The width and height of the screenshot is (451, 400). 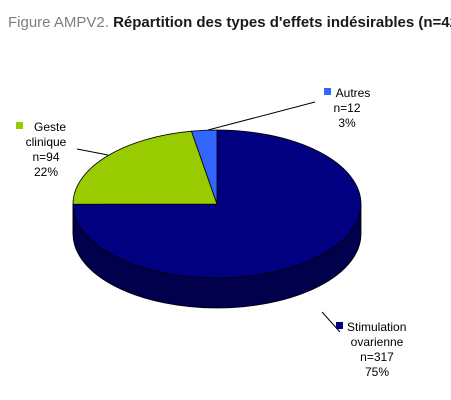 I want to click on label-name-stimulation-ovarienne: Stimulation, so click(x=376, y=327).